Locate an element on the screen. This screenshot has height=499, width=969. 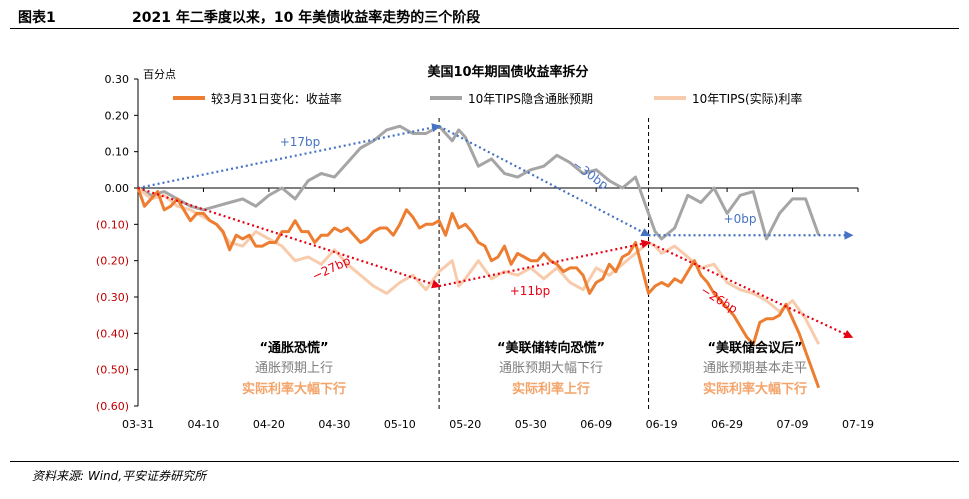
y-tick-label: 0.10 is located at coordinates (117, 152).